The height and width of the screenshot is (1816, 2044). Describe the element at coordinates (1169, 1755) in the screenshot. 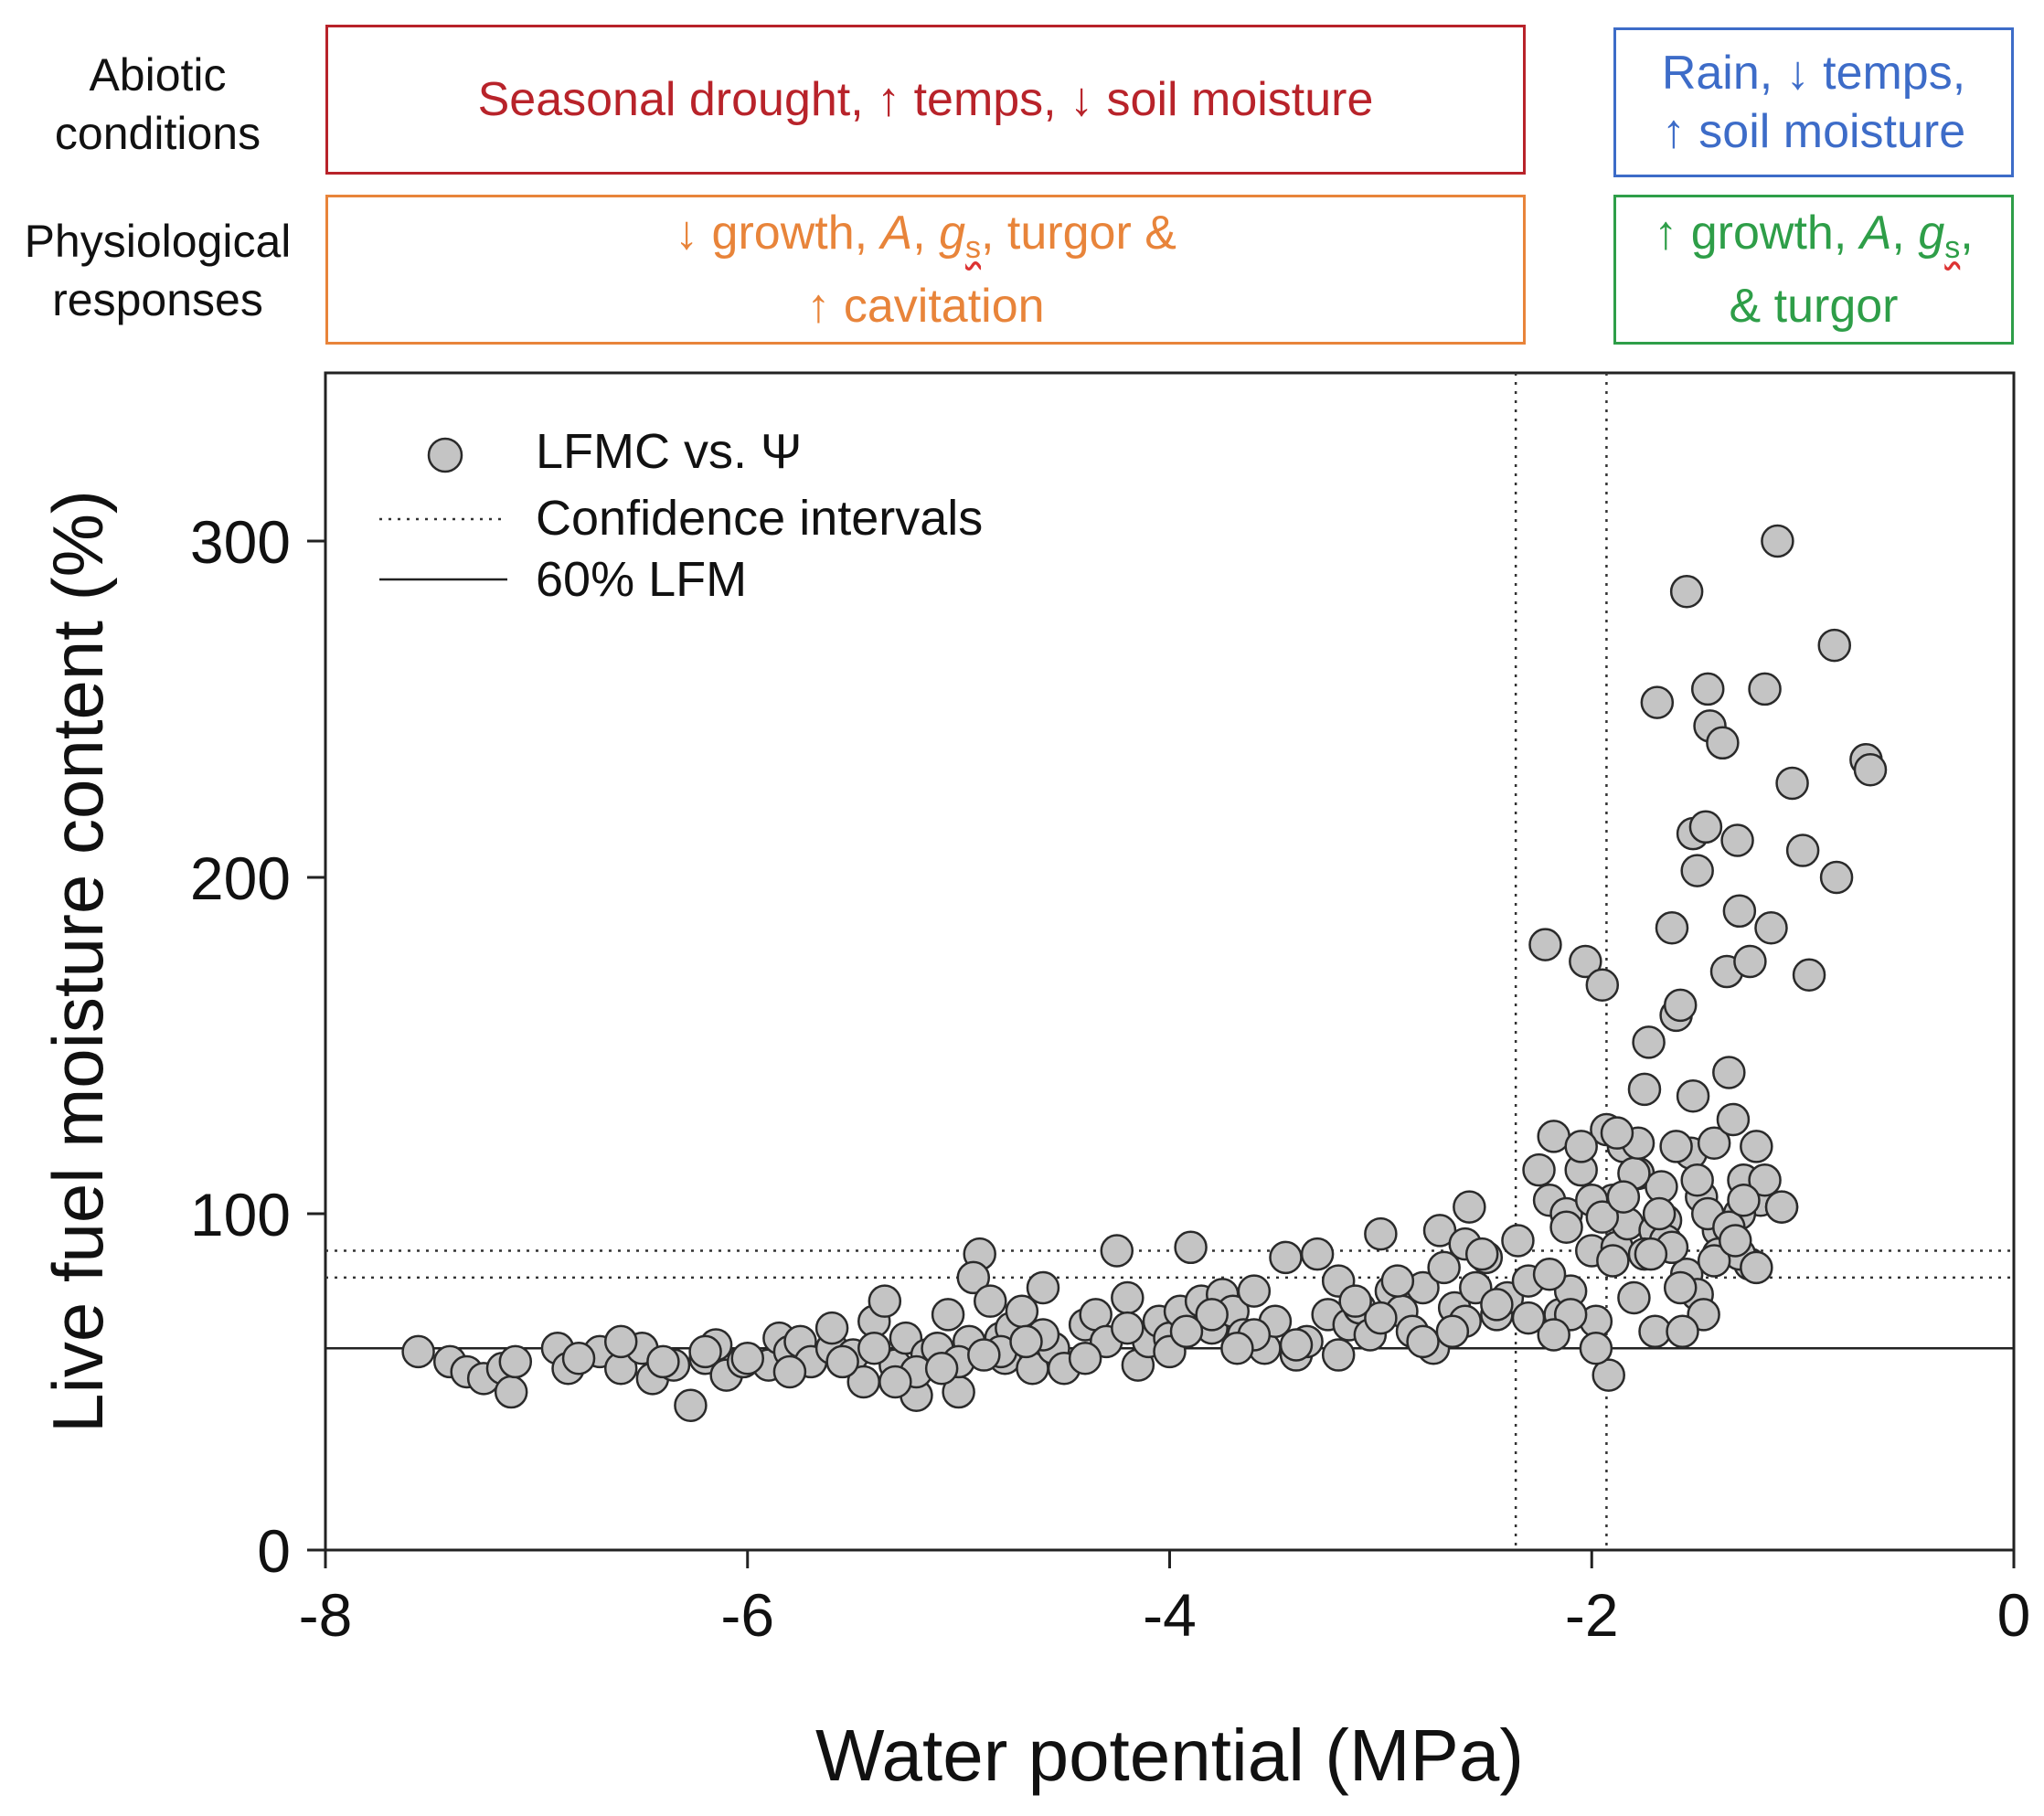

I see `x-axis-title: Water potential (MPa)` at that location.